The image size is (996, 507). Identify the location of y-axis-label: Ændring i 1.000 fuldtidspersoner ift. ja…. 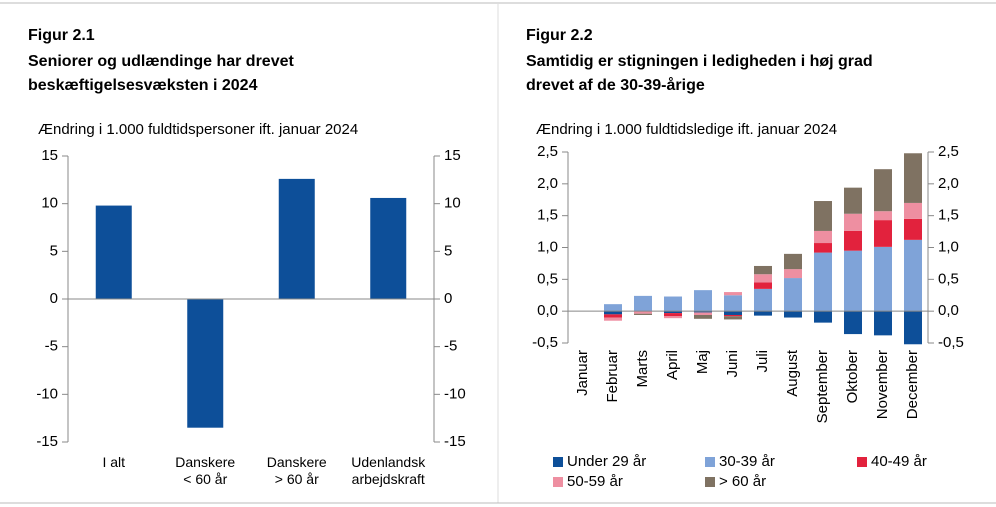
(198, 129).